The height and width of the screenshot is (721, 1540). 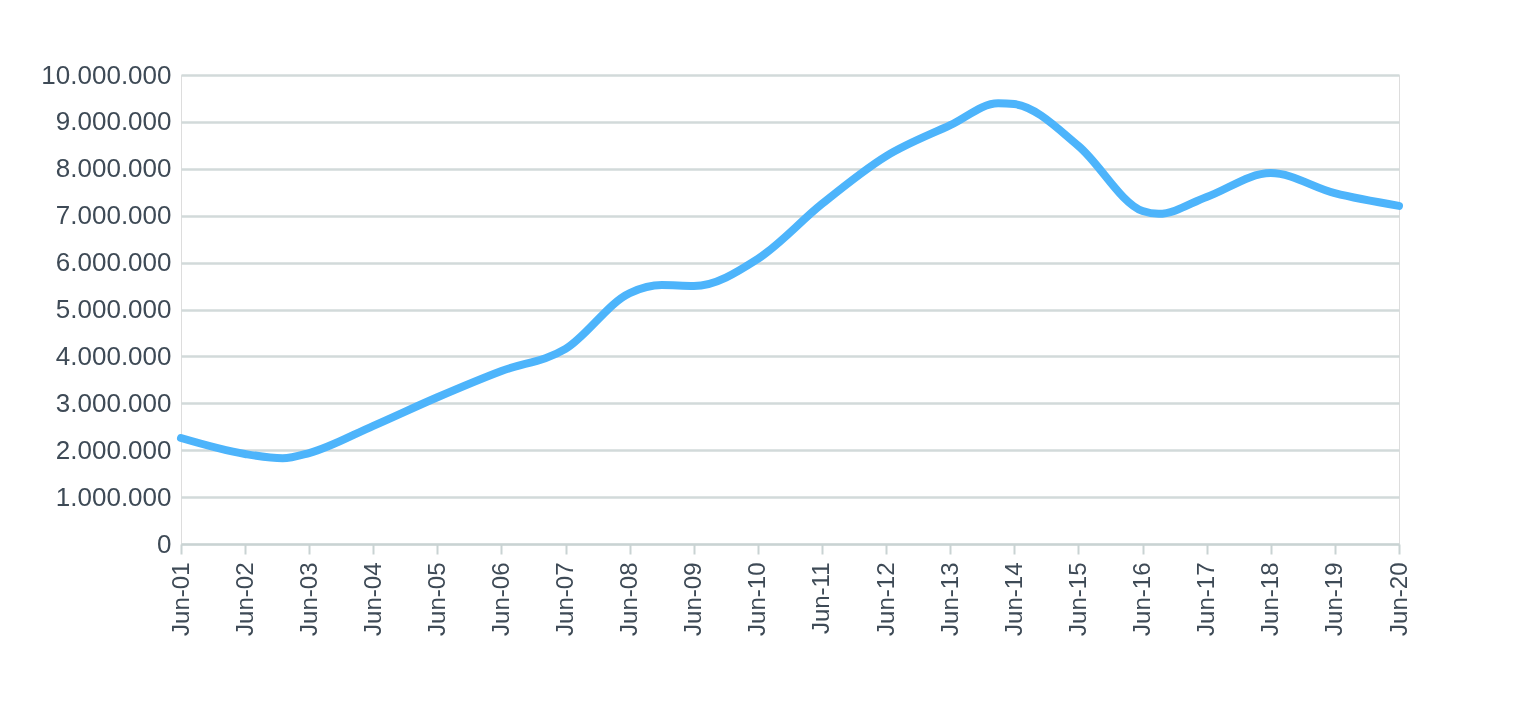 What do you see at coordinates (821, 598) in the screenshot?
I see `x-tick-label: Jun-11` at bounding box center [821, 598].